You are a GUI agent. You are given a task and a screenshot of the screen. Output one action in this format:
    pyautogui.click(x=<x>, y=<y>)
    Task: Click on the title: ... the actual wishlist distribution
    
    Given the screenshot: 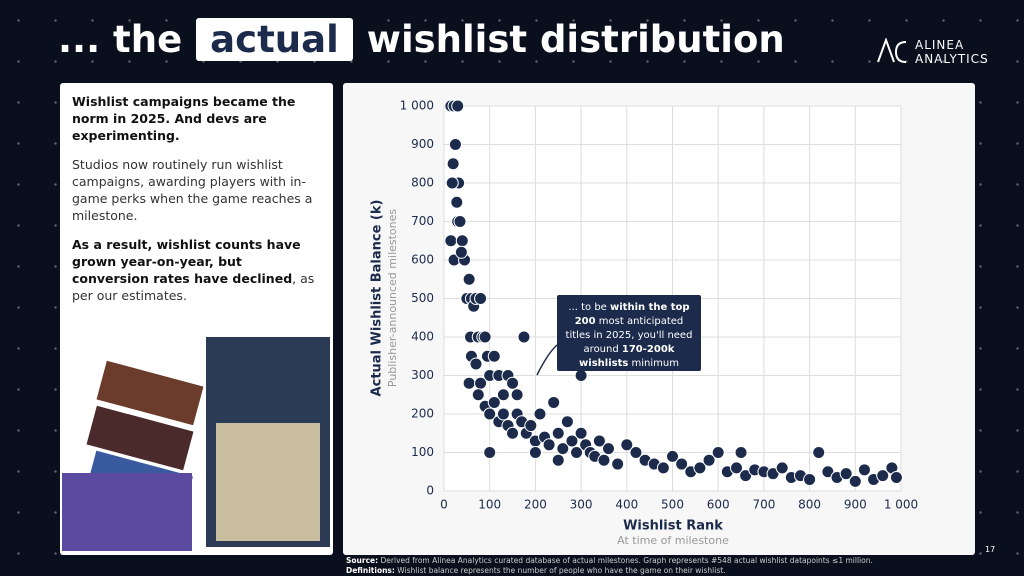 What is the action you would take?
    pyautogui.click(x=421, y=39)
    